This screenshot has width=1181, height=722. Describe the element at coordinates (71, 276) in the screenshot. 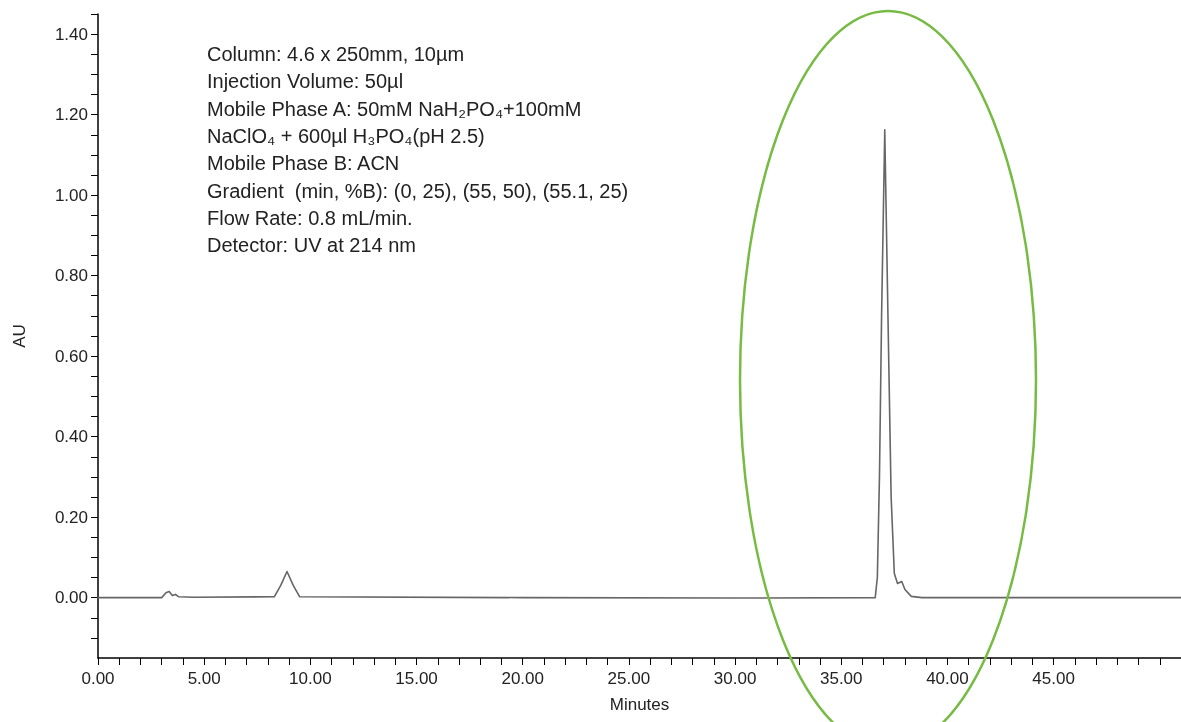

I see `y-tick-label: 0.80` at that location.